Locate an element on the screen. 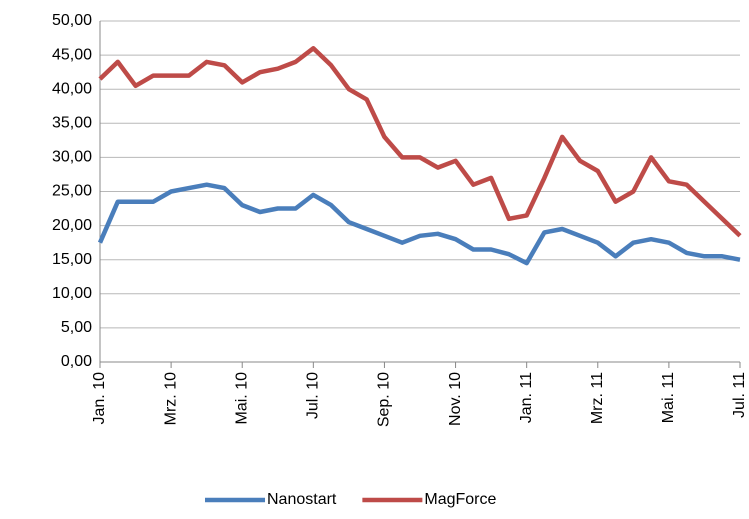 The height and width of the screenshot is (519, 749). x-tick-label: Mrz. 10 is located at coordinates (170, 398).